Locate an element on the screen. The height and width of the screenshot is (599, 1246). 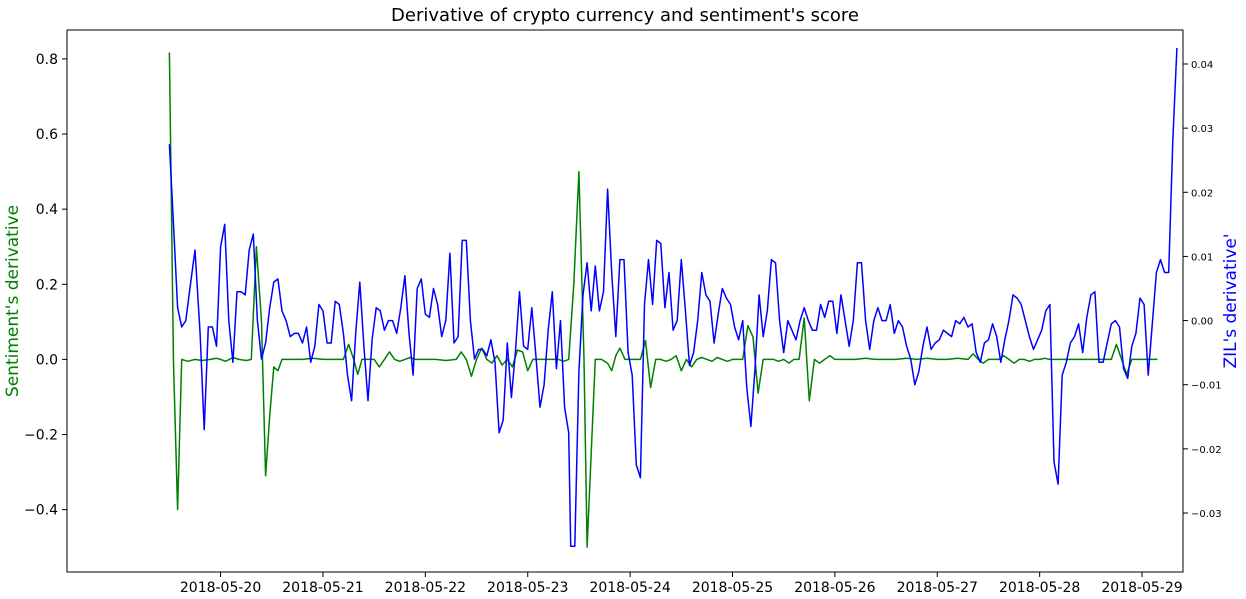
x-tick-label: 2018-05-24 is located at coordinates (629, 588).